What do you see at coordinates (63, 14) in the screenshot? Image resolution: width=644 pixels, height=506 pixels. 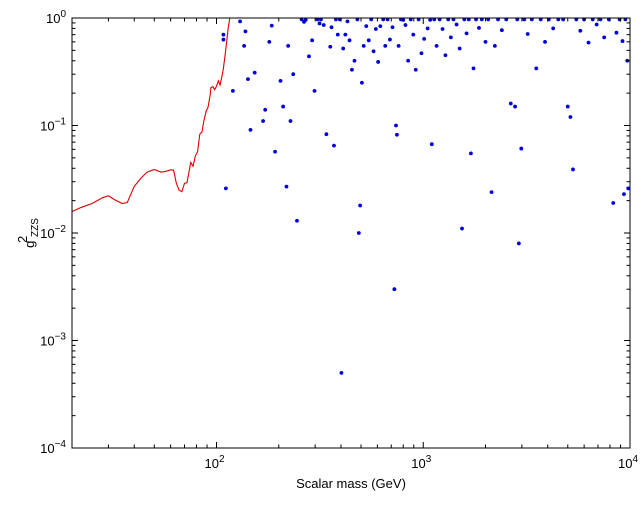 I see `y-tick-label-exponent: 0` at bounding box center [63, 14].